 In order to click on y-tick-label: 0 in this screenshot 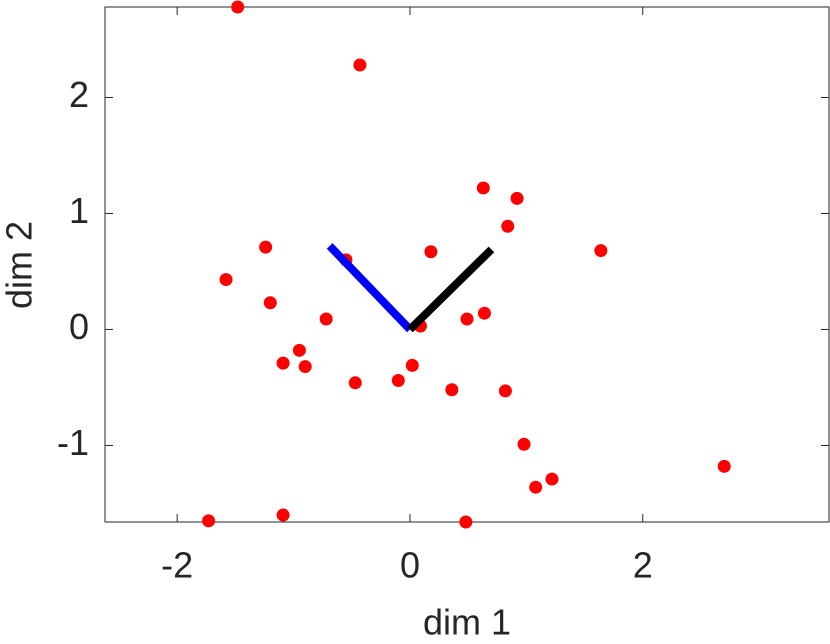, I will do `click(79, 326)`.